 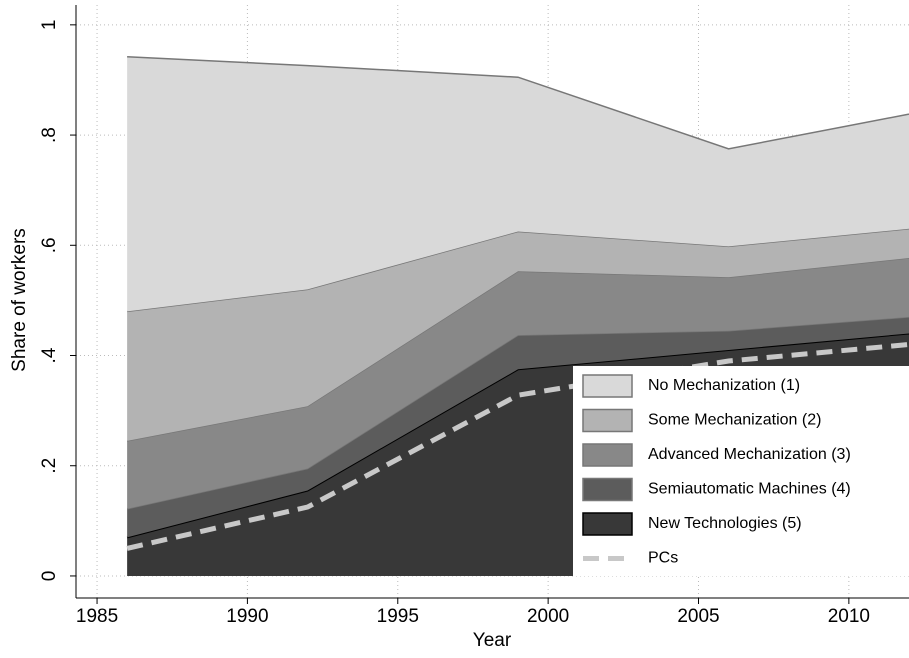 What do you see at coordinates (725, 523) in the screenshot?
I see `legend-label: New Technologies (5)` at bounding box center [725, 523].